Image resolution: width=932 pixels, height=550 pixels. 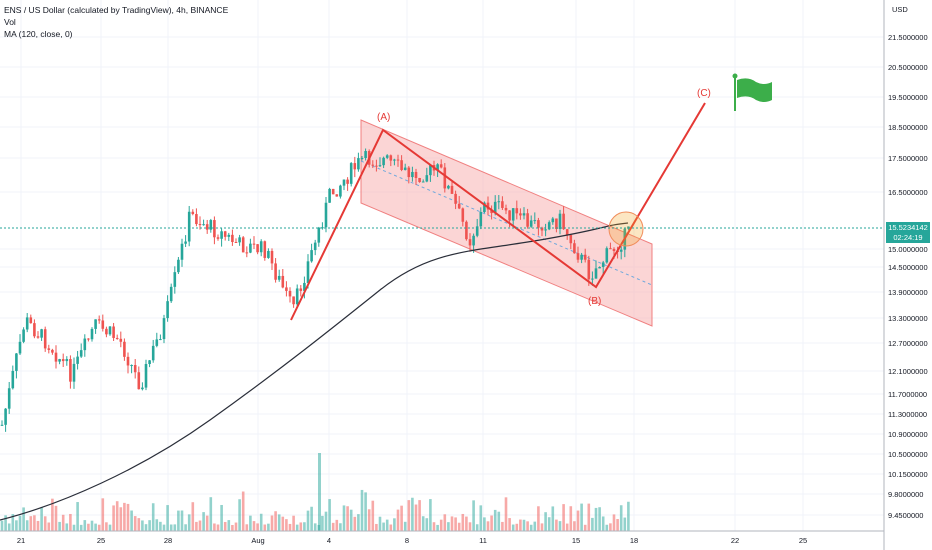 I want to click on price-tick-label: 9.4500000, so click(x=905, y=515).